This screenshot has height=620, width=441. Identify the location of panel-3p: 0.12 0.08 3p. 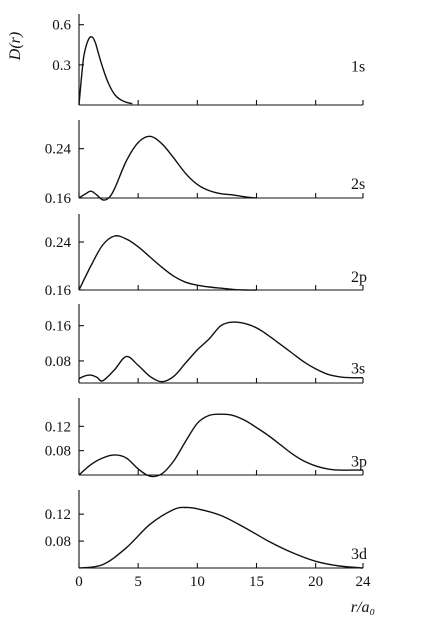
(206, 438).